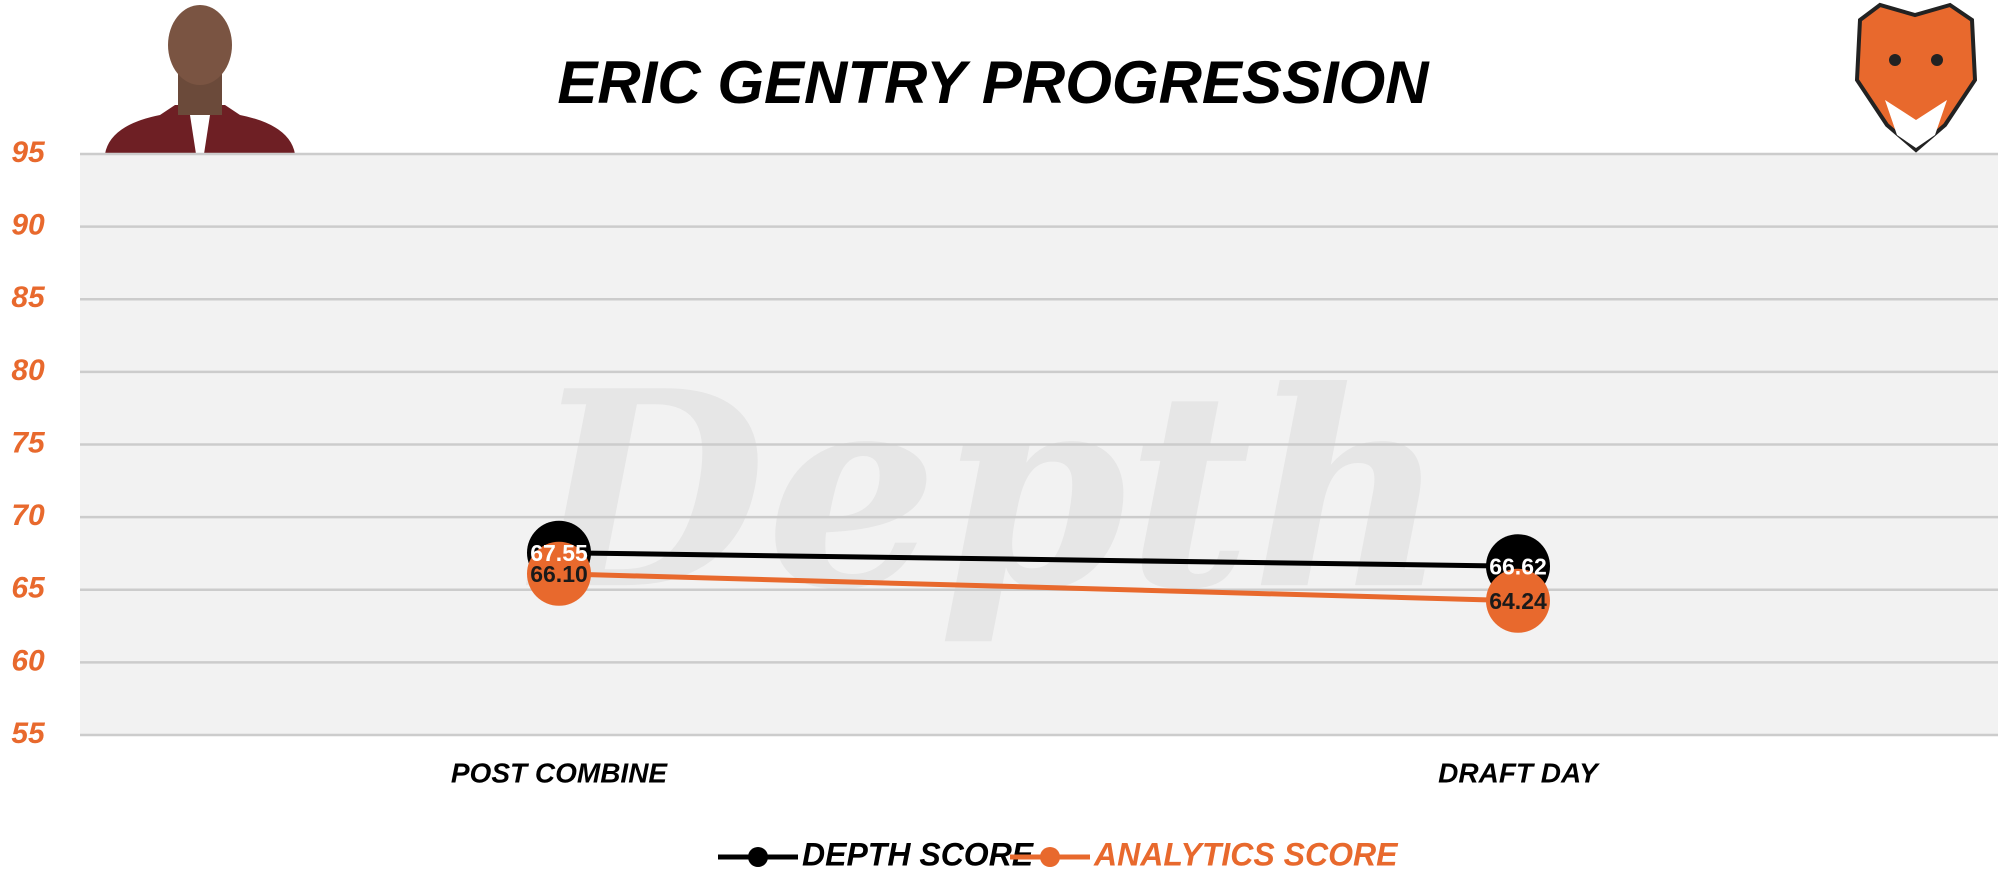 Image resolution: width=2002 pixels, height=886 pixels. Describe the element at coordinates (1519, 772) in the screenshot. I see `x-tick-label: DRAFT DAY` at that location.